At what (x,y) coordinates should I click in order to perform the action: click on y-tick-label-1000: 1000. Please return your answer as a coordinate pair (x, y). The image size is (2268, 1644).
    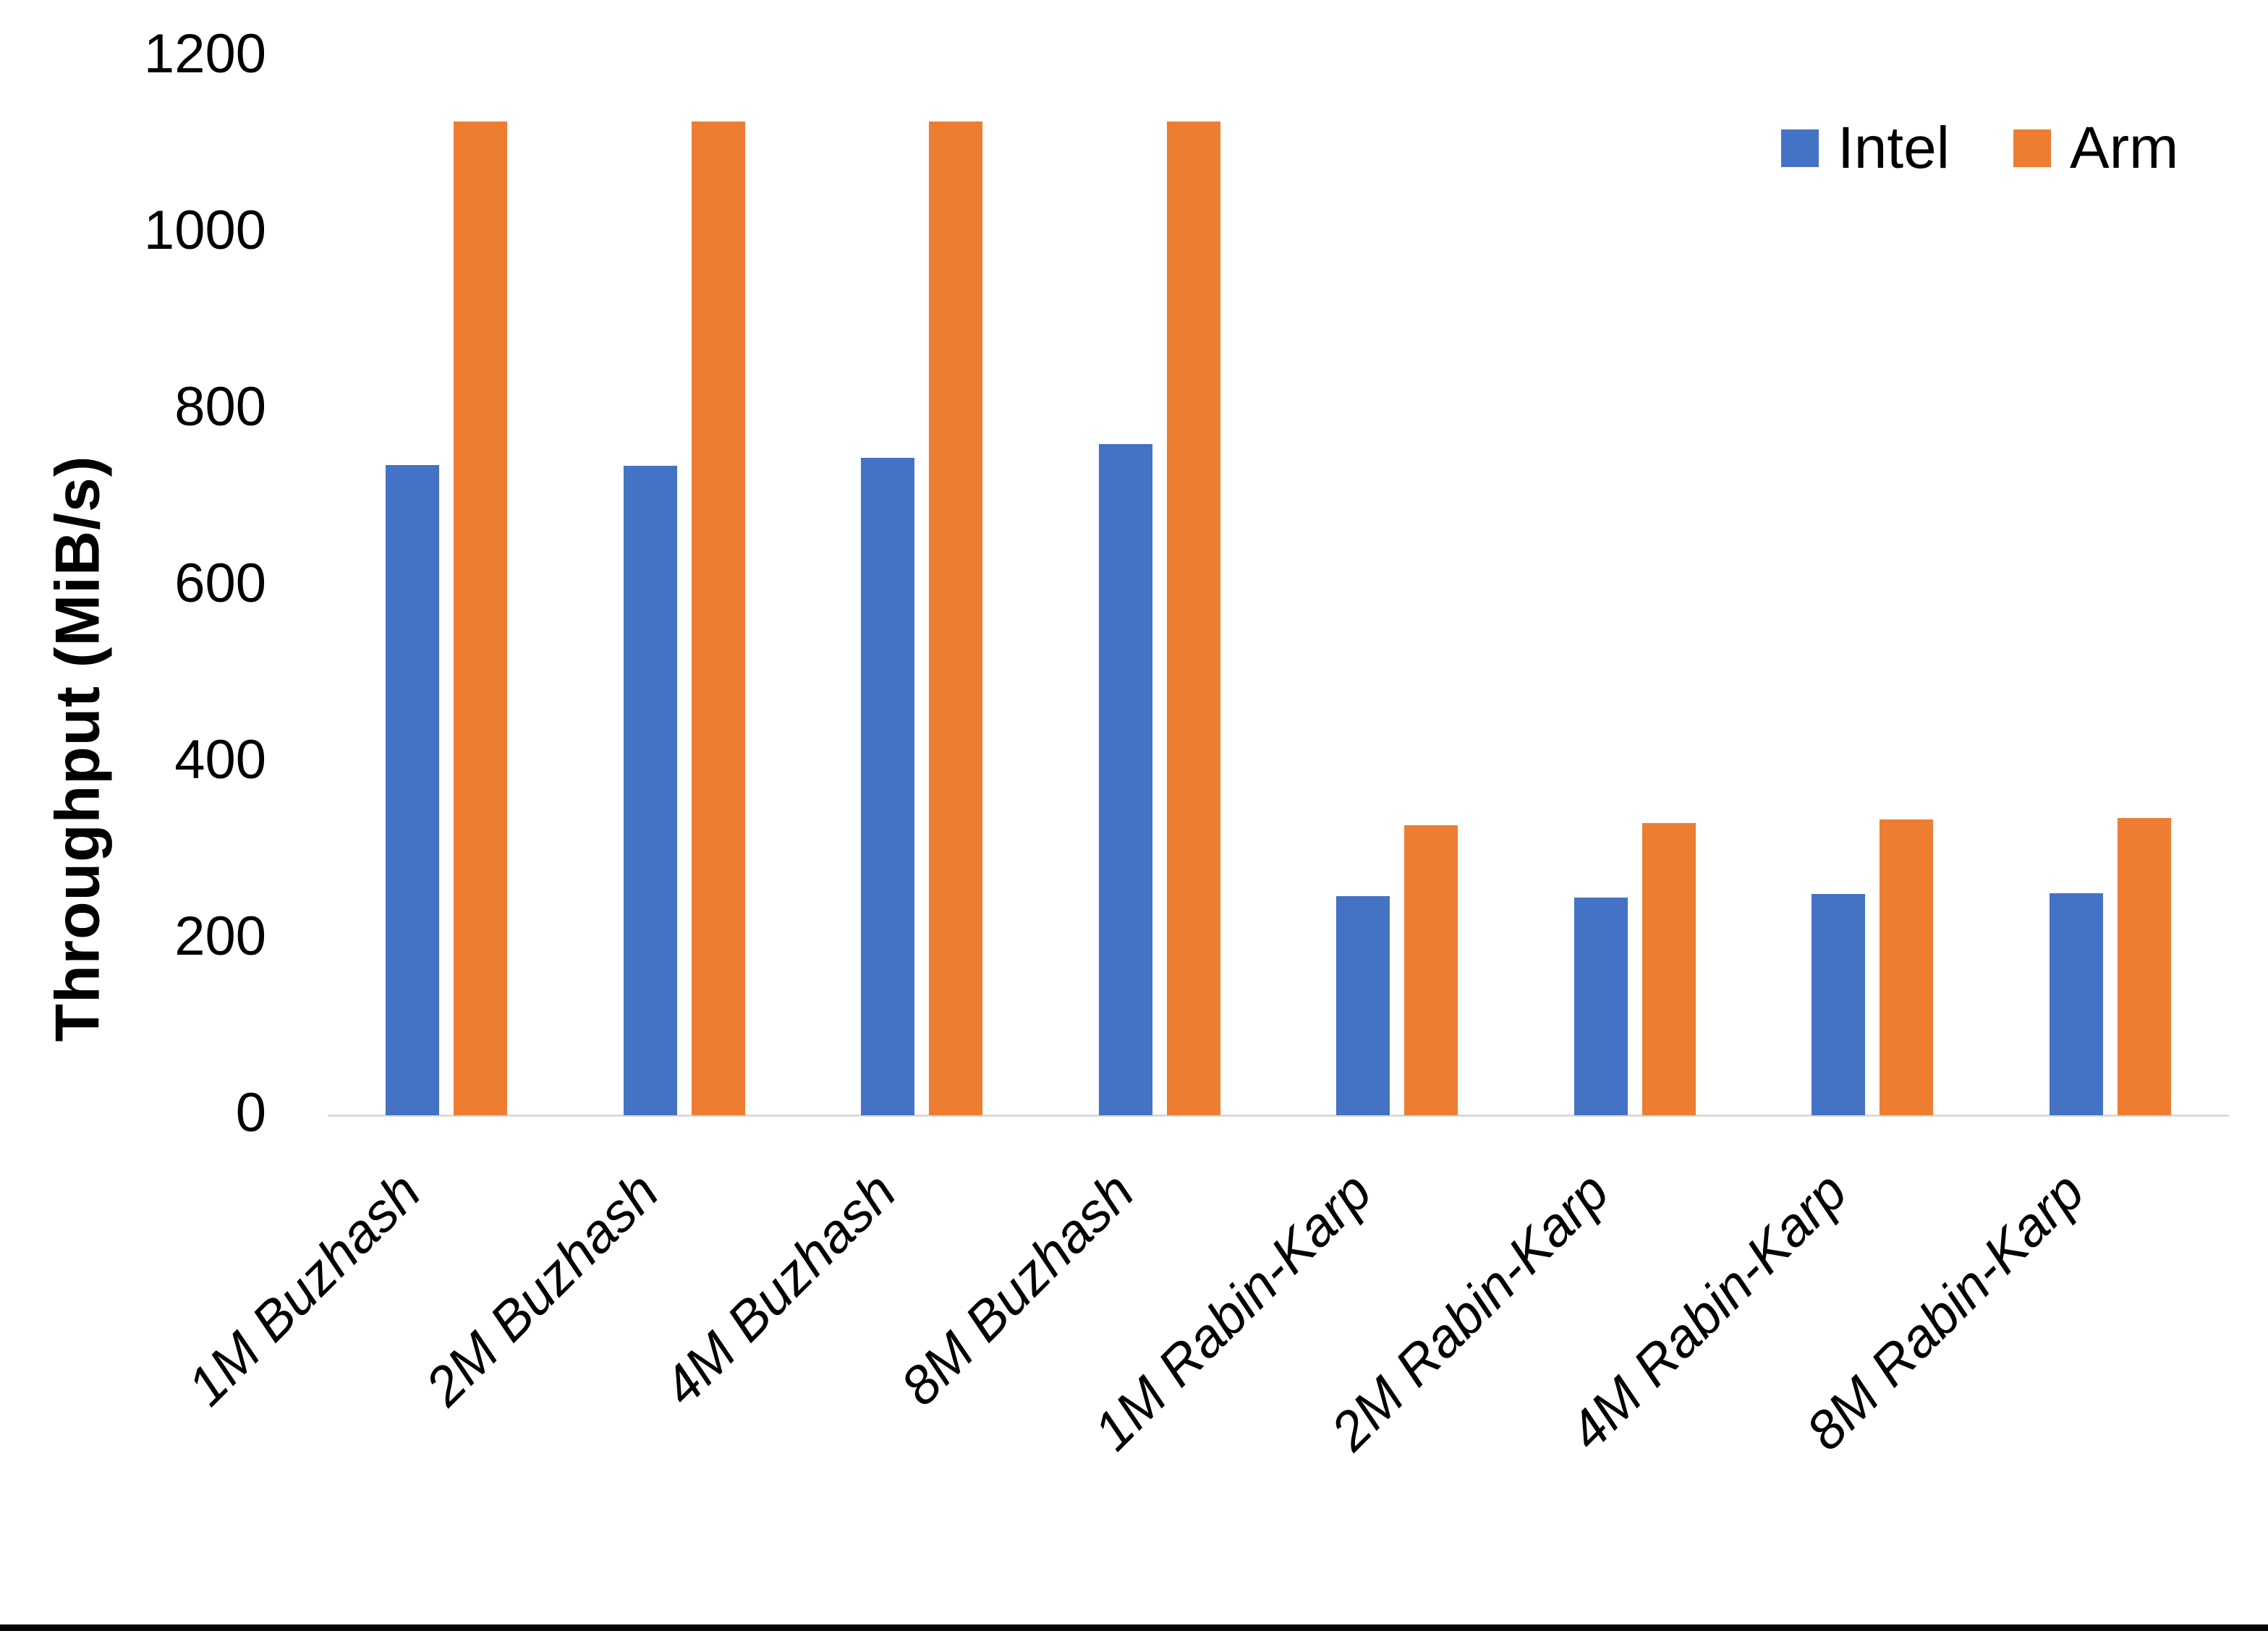
    Looking at the image, I should click on (204, 231).